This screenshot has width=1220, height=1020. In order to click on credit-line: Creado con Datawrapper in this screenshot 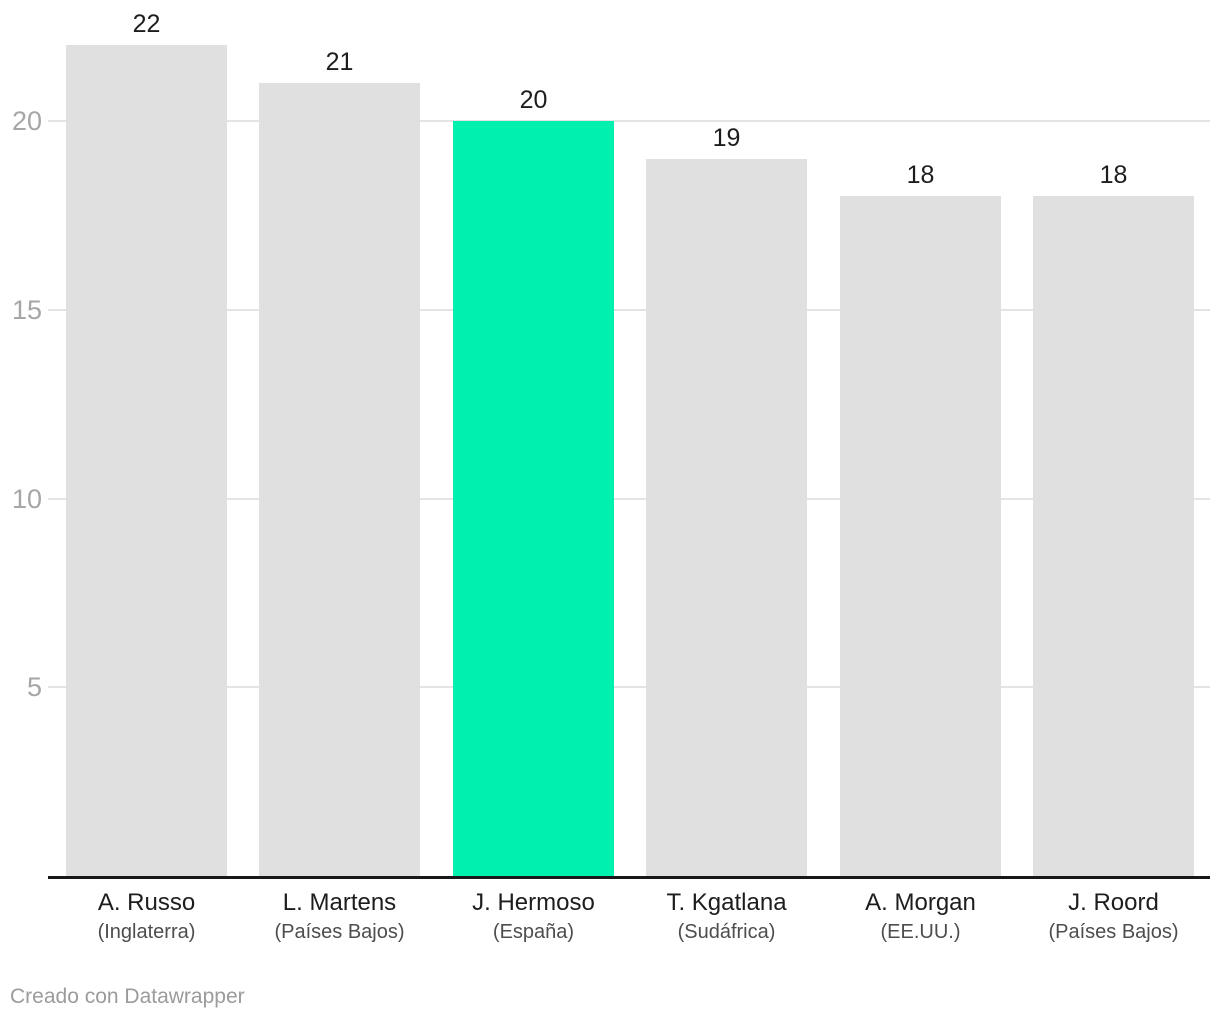, I will do `click(127, 997)`.